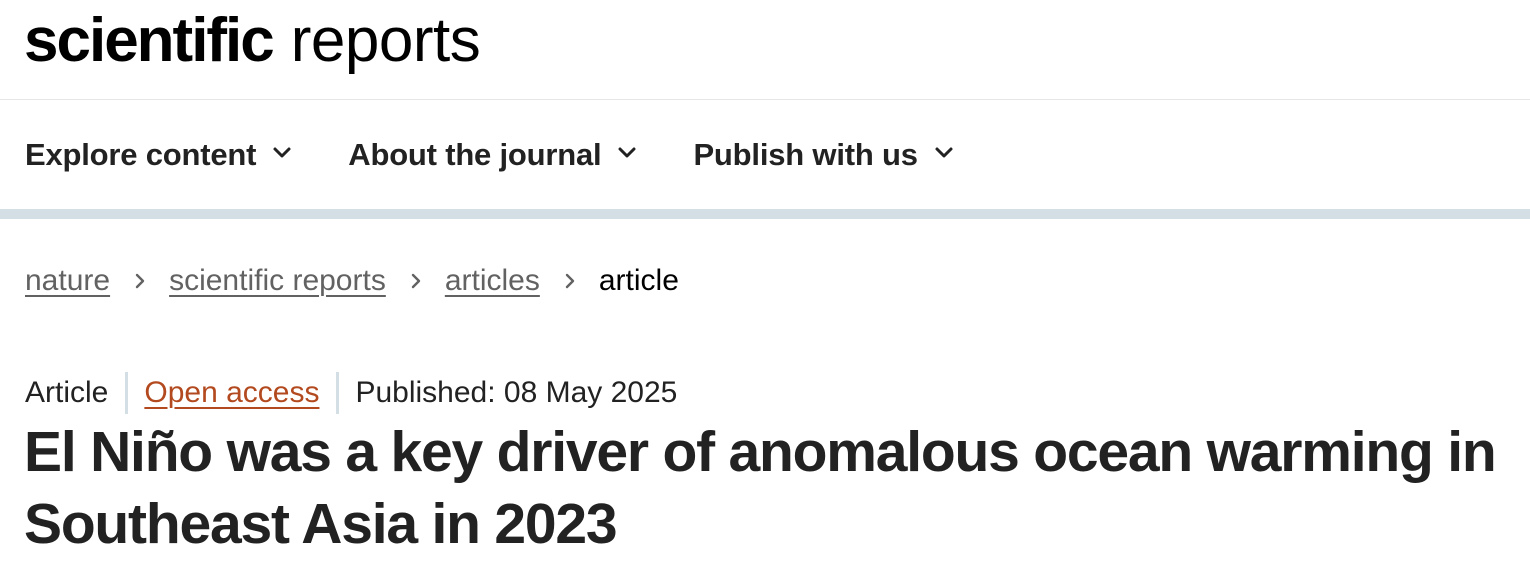 Image resolution: width=1530 pixels, height=570 pixels. What do you see at coordinates (149, 40) in the screenshot?
I see `logo-scientific: scientific` at bounding box center [149, 40].